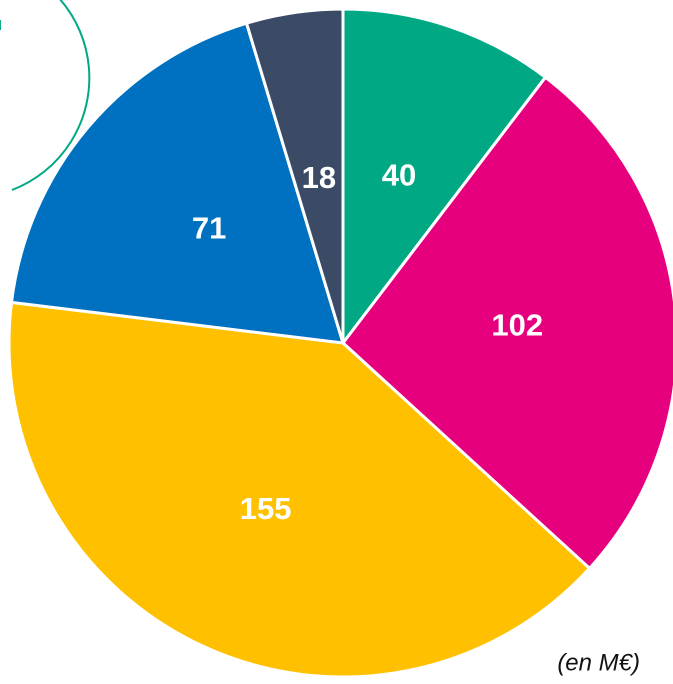 The width and height of the screenshot is (673, 684). I want to click on data-label: 155, so click(266, 508).